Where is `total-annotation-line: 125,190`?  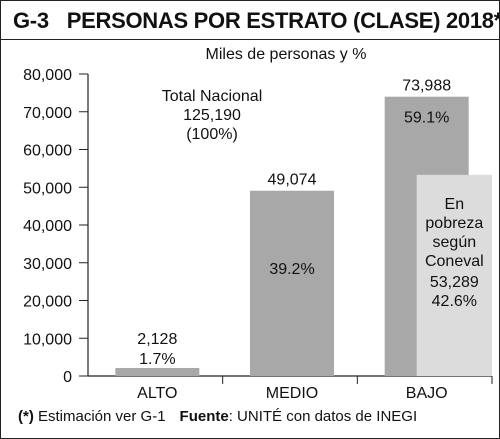 total-annotation-line: 125,190 is located at coordinates (212, 115).